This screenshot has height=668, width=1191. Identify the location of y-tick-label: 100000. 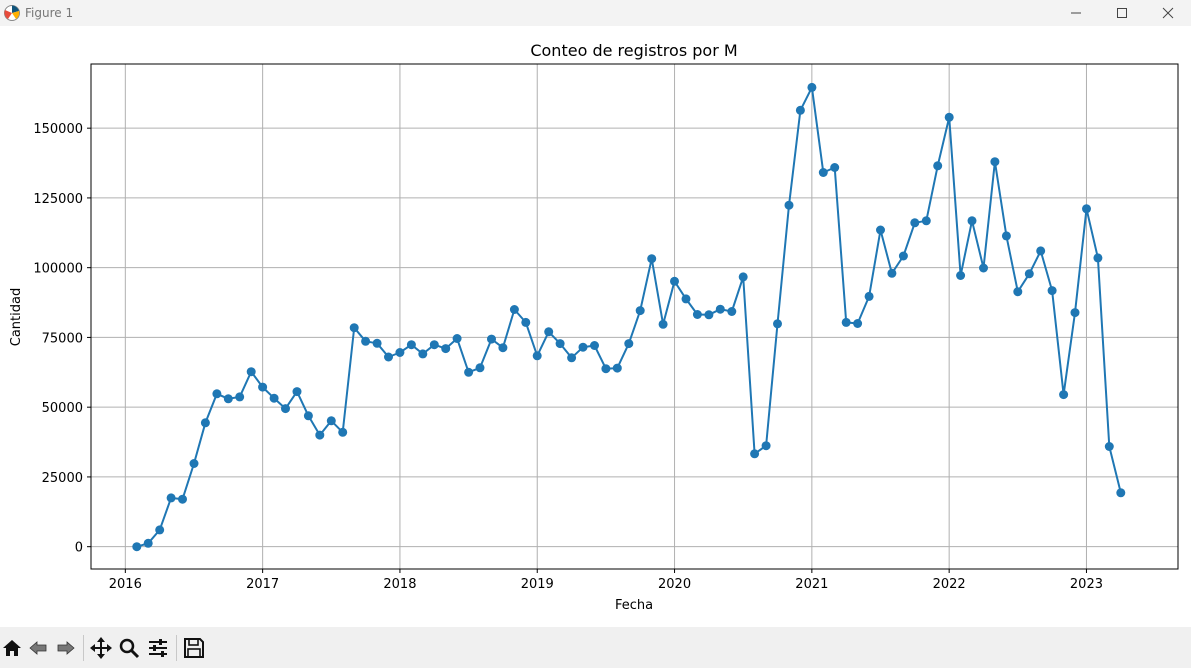
(58, 269).